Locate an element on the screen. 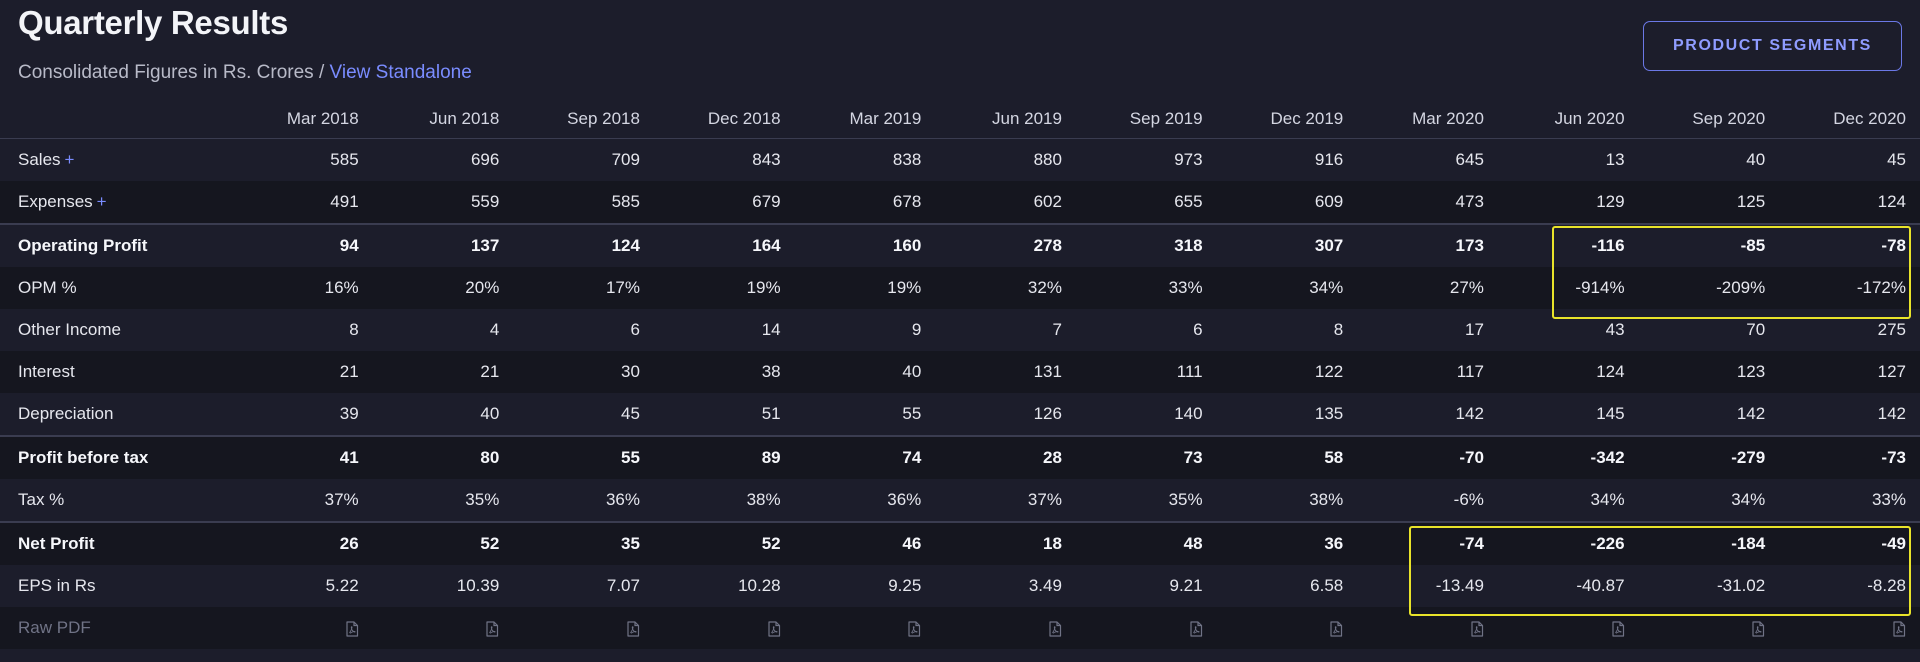  row-label-text: Operating Profit is located at coordinates (83, 245).